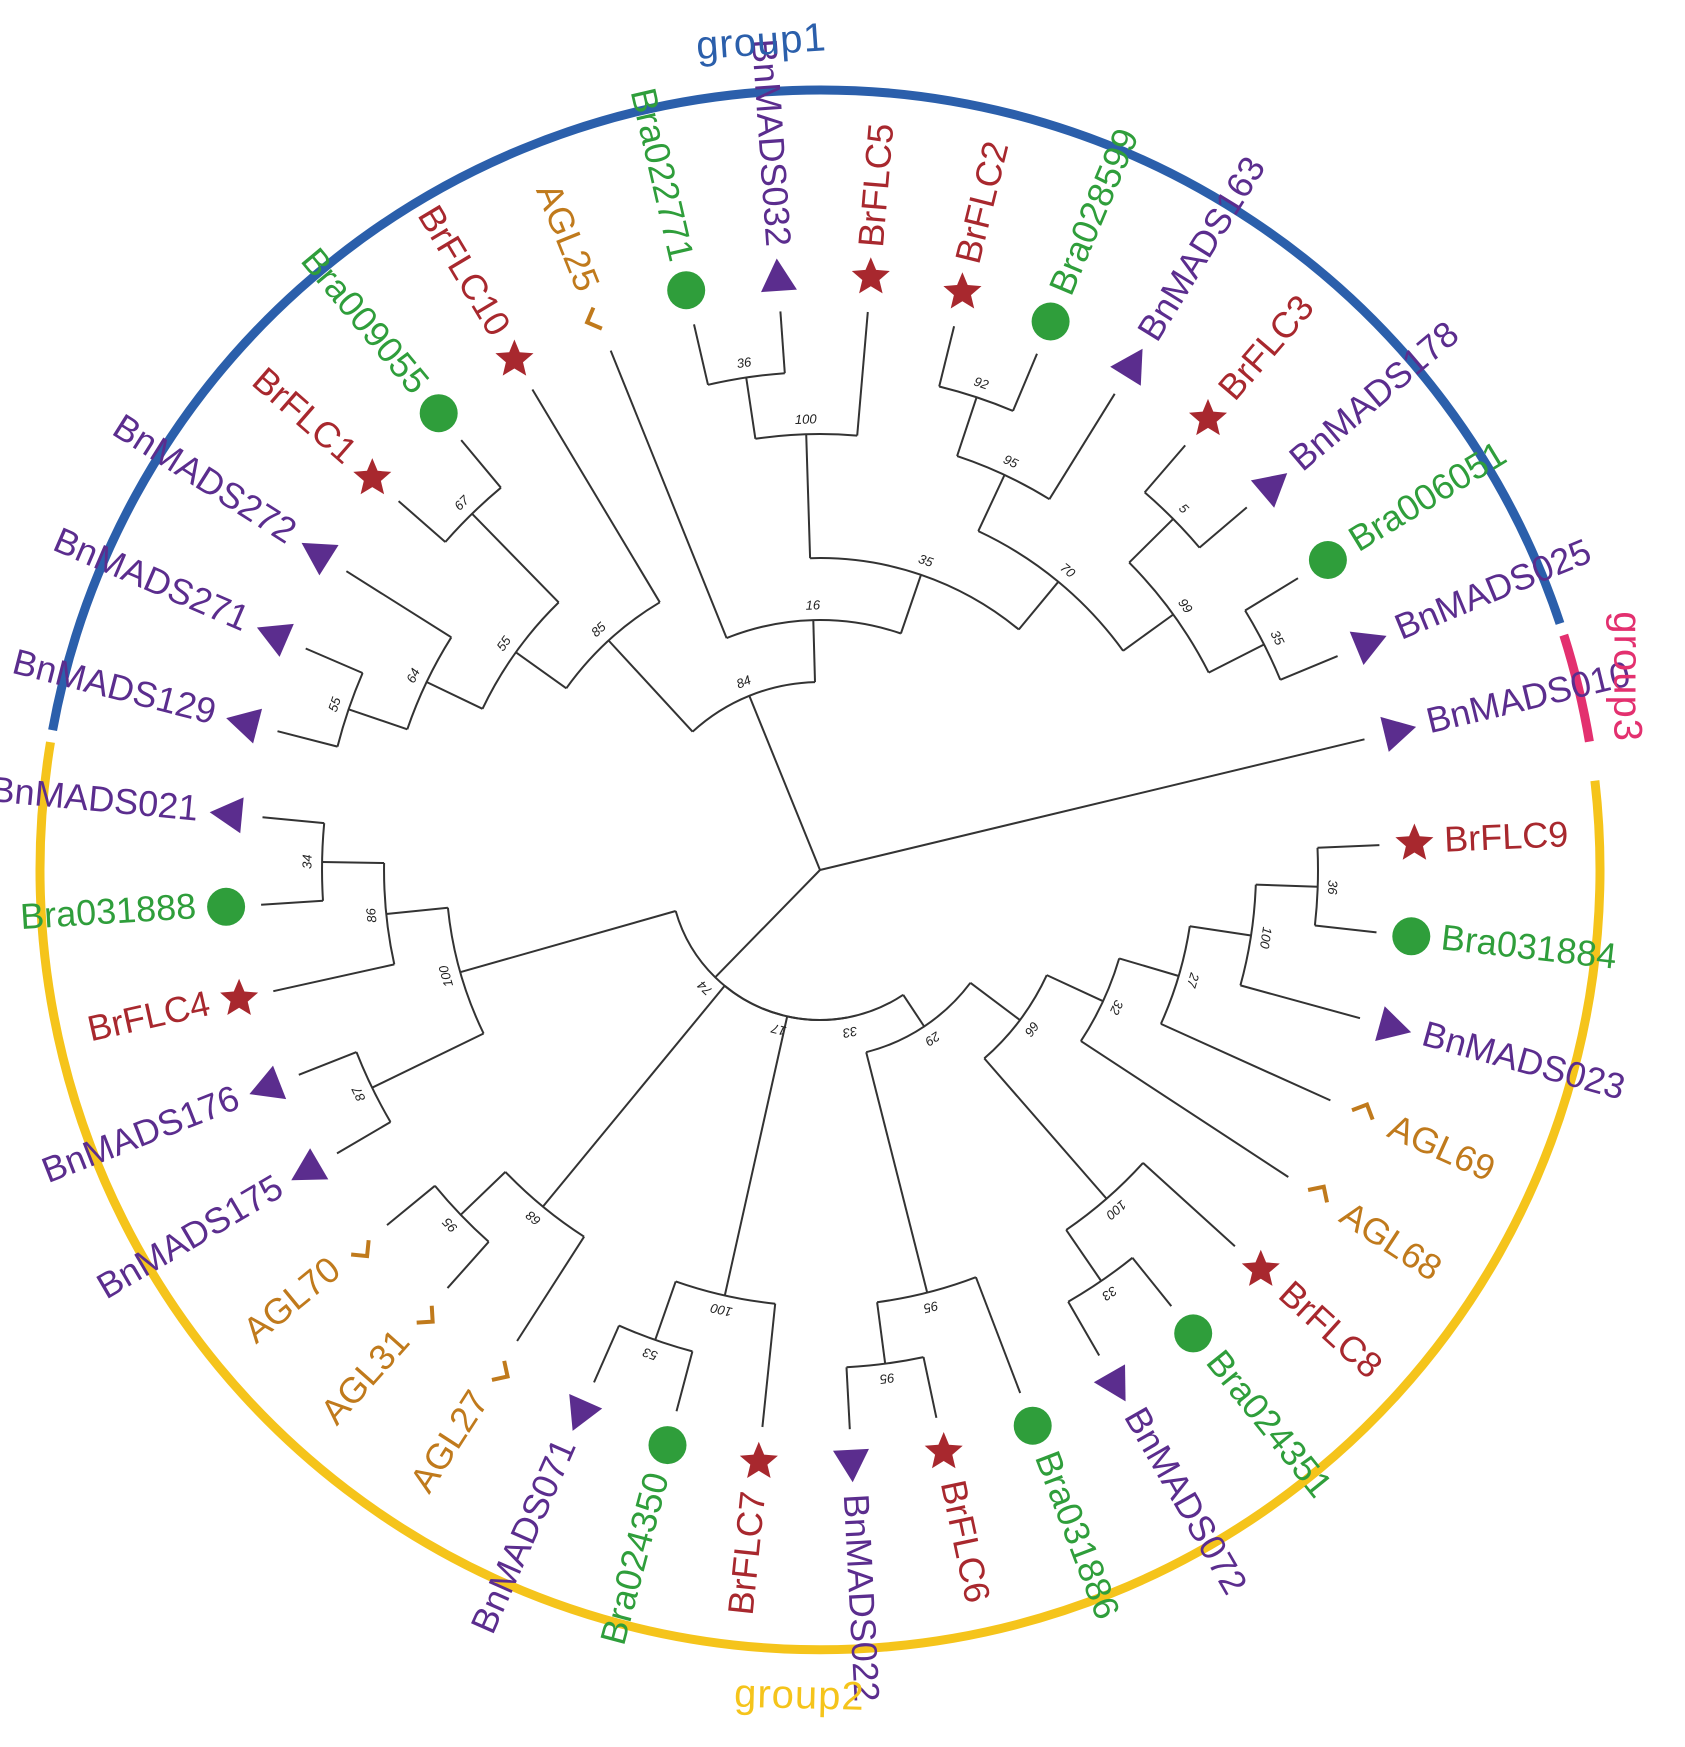 Image resolution: width=1685 pixels, height=1747 pixels. I want to click on leaf-label: AGL68, so click(1391, 1241).